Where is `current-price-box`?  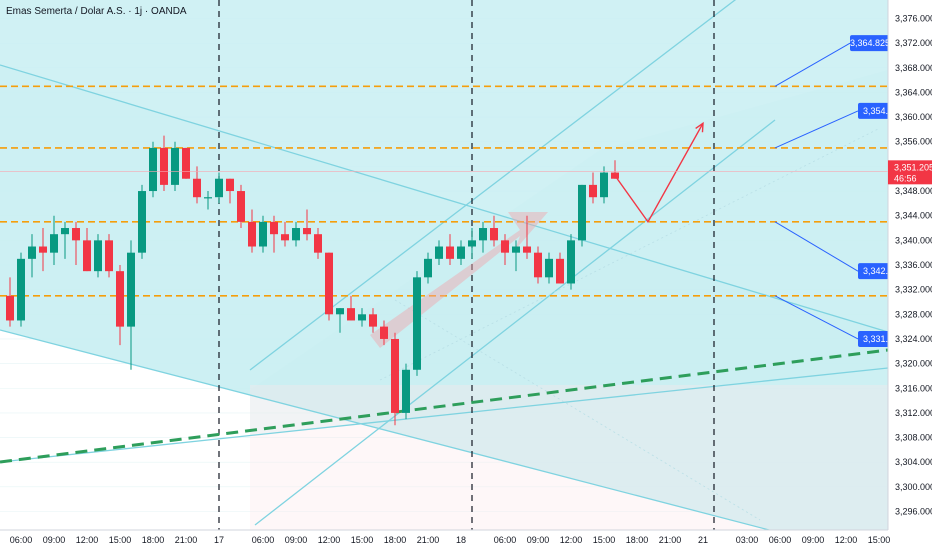 current-price-box is located at coordinates (910, 172).